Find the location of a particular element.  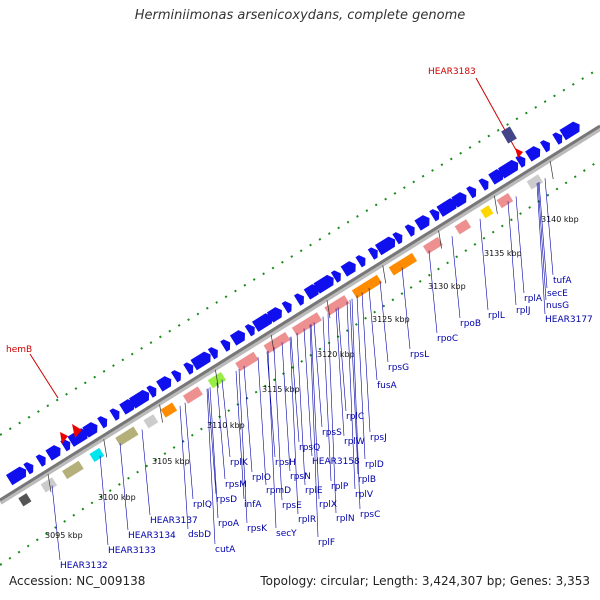

gene-label: HEAR3134 is located at coordinates (152, 536).